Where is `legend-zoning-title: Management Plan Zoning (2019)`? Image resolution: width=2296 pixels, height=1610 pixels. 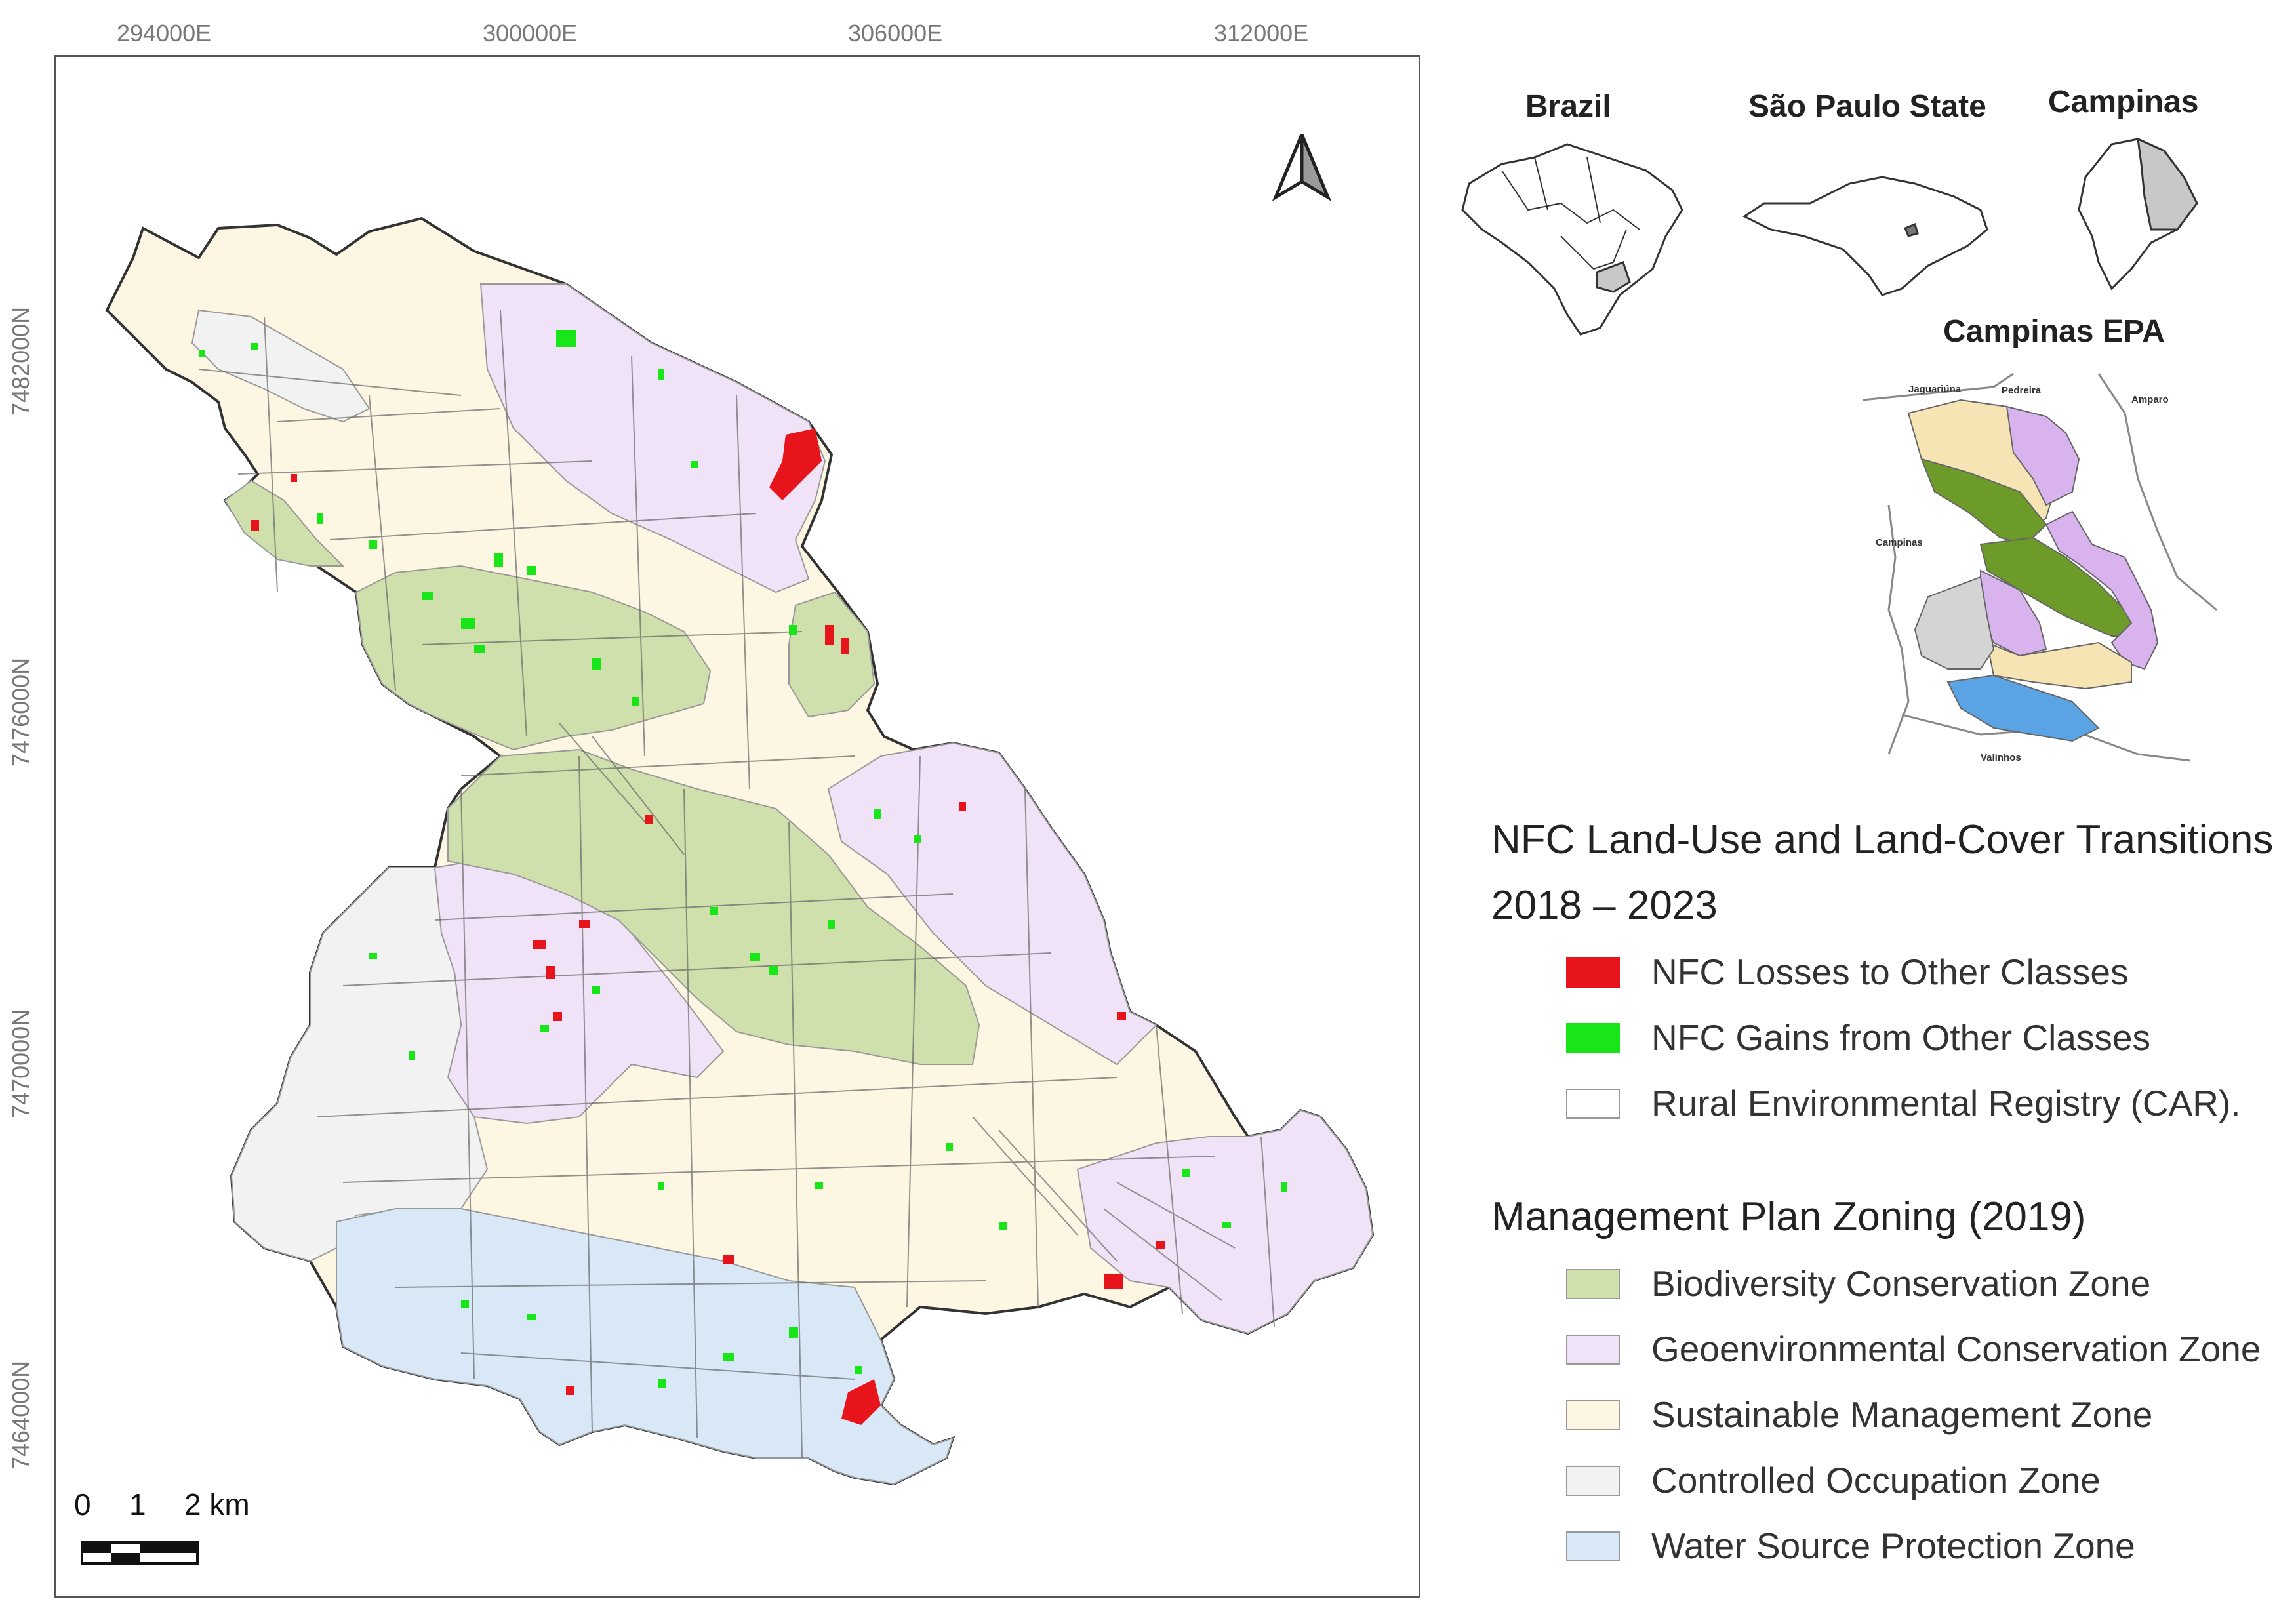
legend-zoning-title: Management Plan Zoning (2019) is located at coordinates (1788, 1216).